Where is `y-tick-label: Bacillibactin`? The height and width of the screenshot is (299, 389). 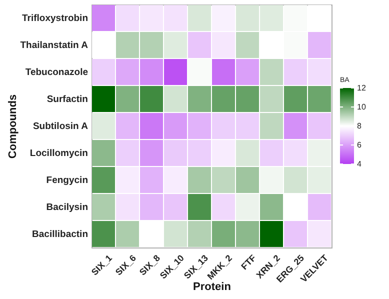
y-tick-label: Bacillibactin is located at coordinates (60, 234).